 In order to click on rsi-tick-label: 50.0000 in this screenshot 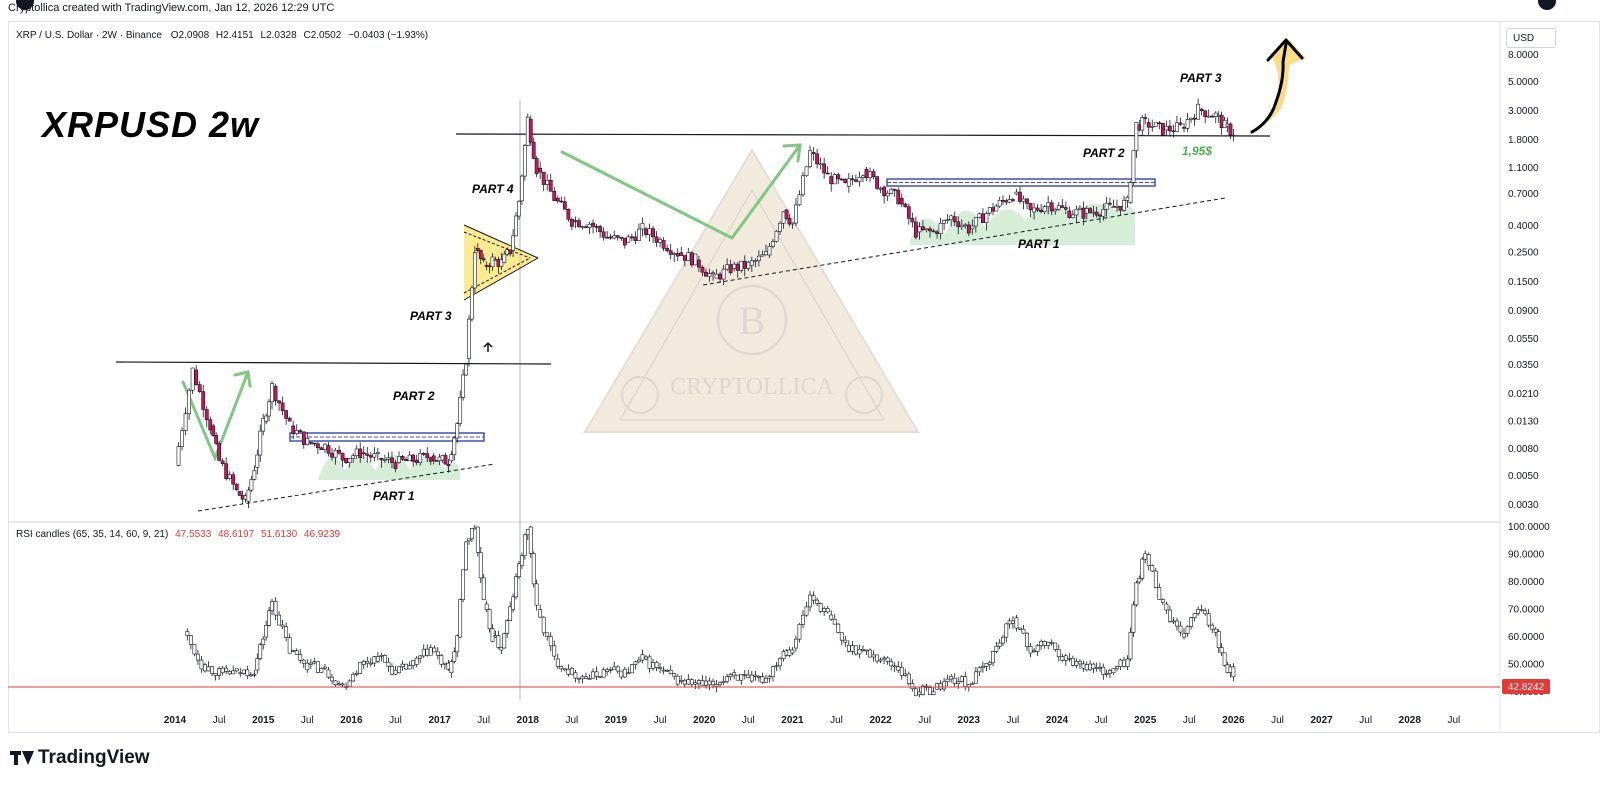, I will do `click(1526, 665)`.